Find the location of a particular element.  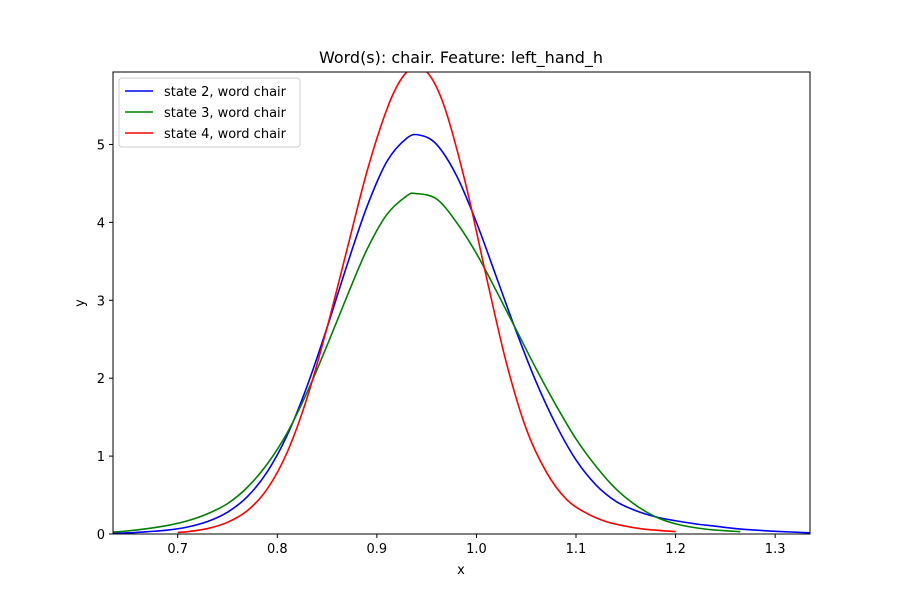

x-tick-label: 0.7 is located at coordinates (177, 549).